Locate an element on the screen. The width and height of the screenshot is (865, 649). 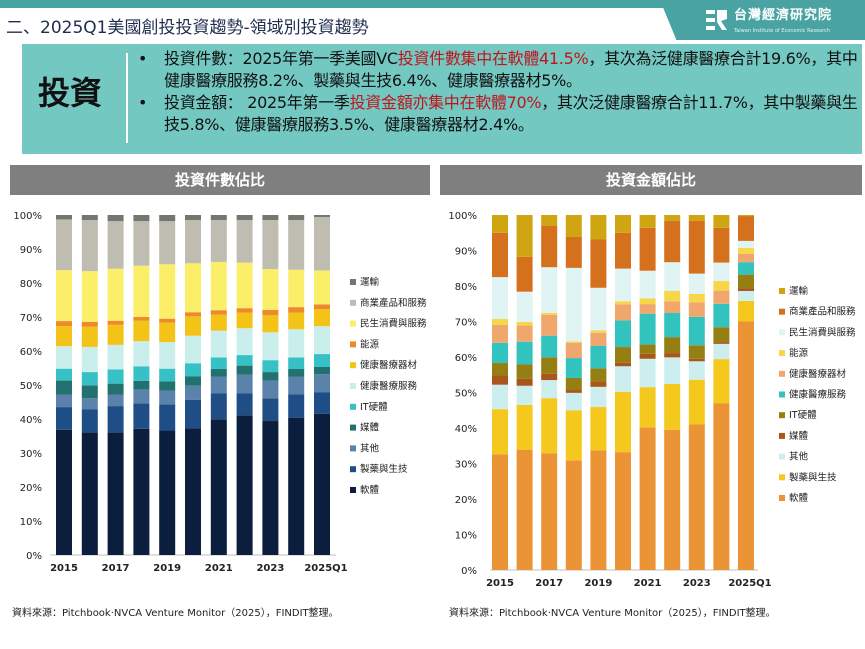
legend-label: 製藥與生技 is located at coordinates (813, 477).